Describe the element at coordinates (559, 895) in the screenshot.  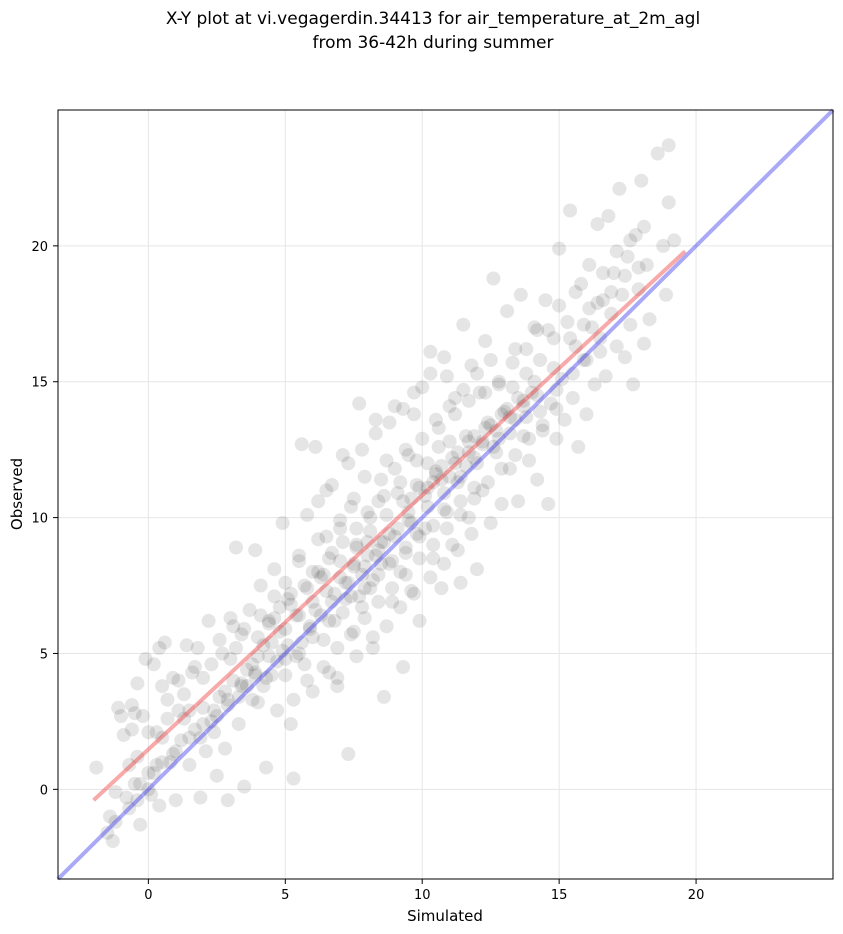
I see `x-tick-label: 15` at that location.